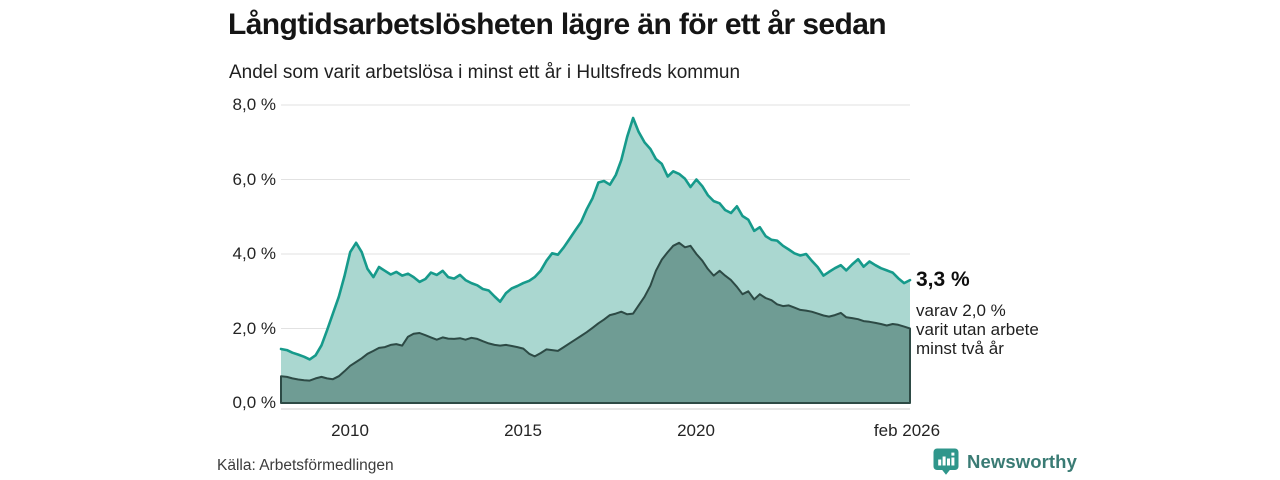 The height and width of the screenshot is (480, 1280). I want to click on annotation-line: minst två år, so click(960, 348).